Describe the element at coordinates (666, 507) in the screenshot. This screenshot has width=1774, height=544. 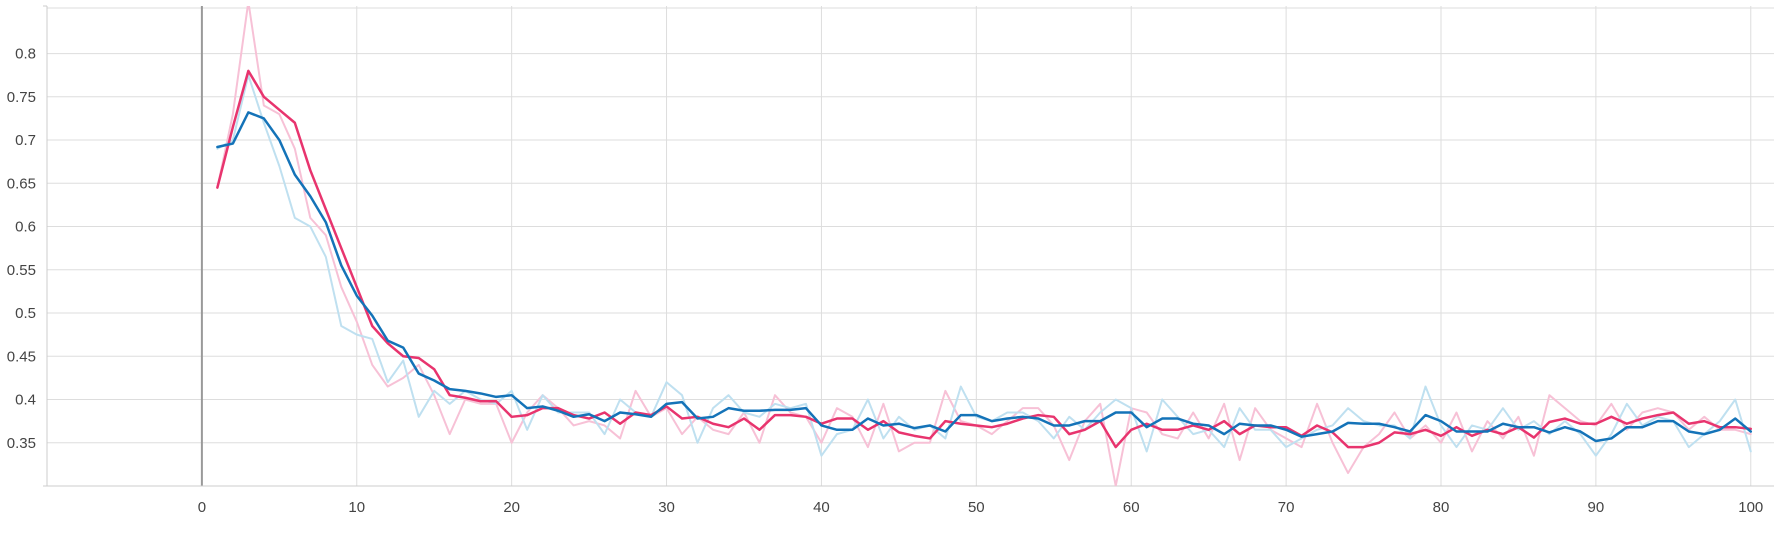
I see `x-tick-label: 30` at that location.